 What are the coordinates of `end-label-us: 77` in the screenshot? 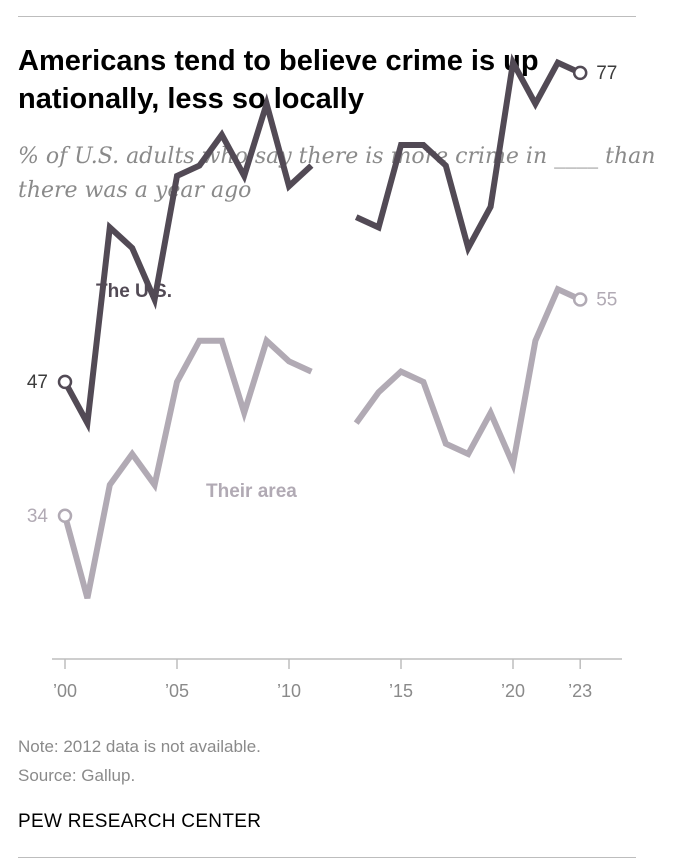 It's located at (606, 73).